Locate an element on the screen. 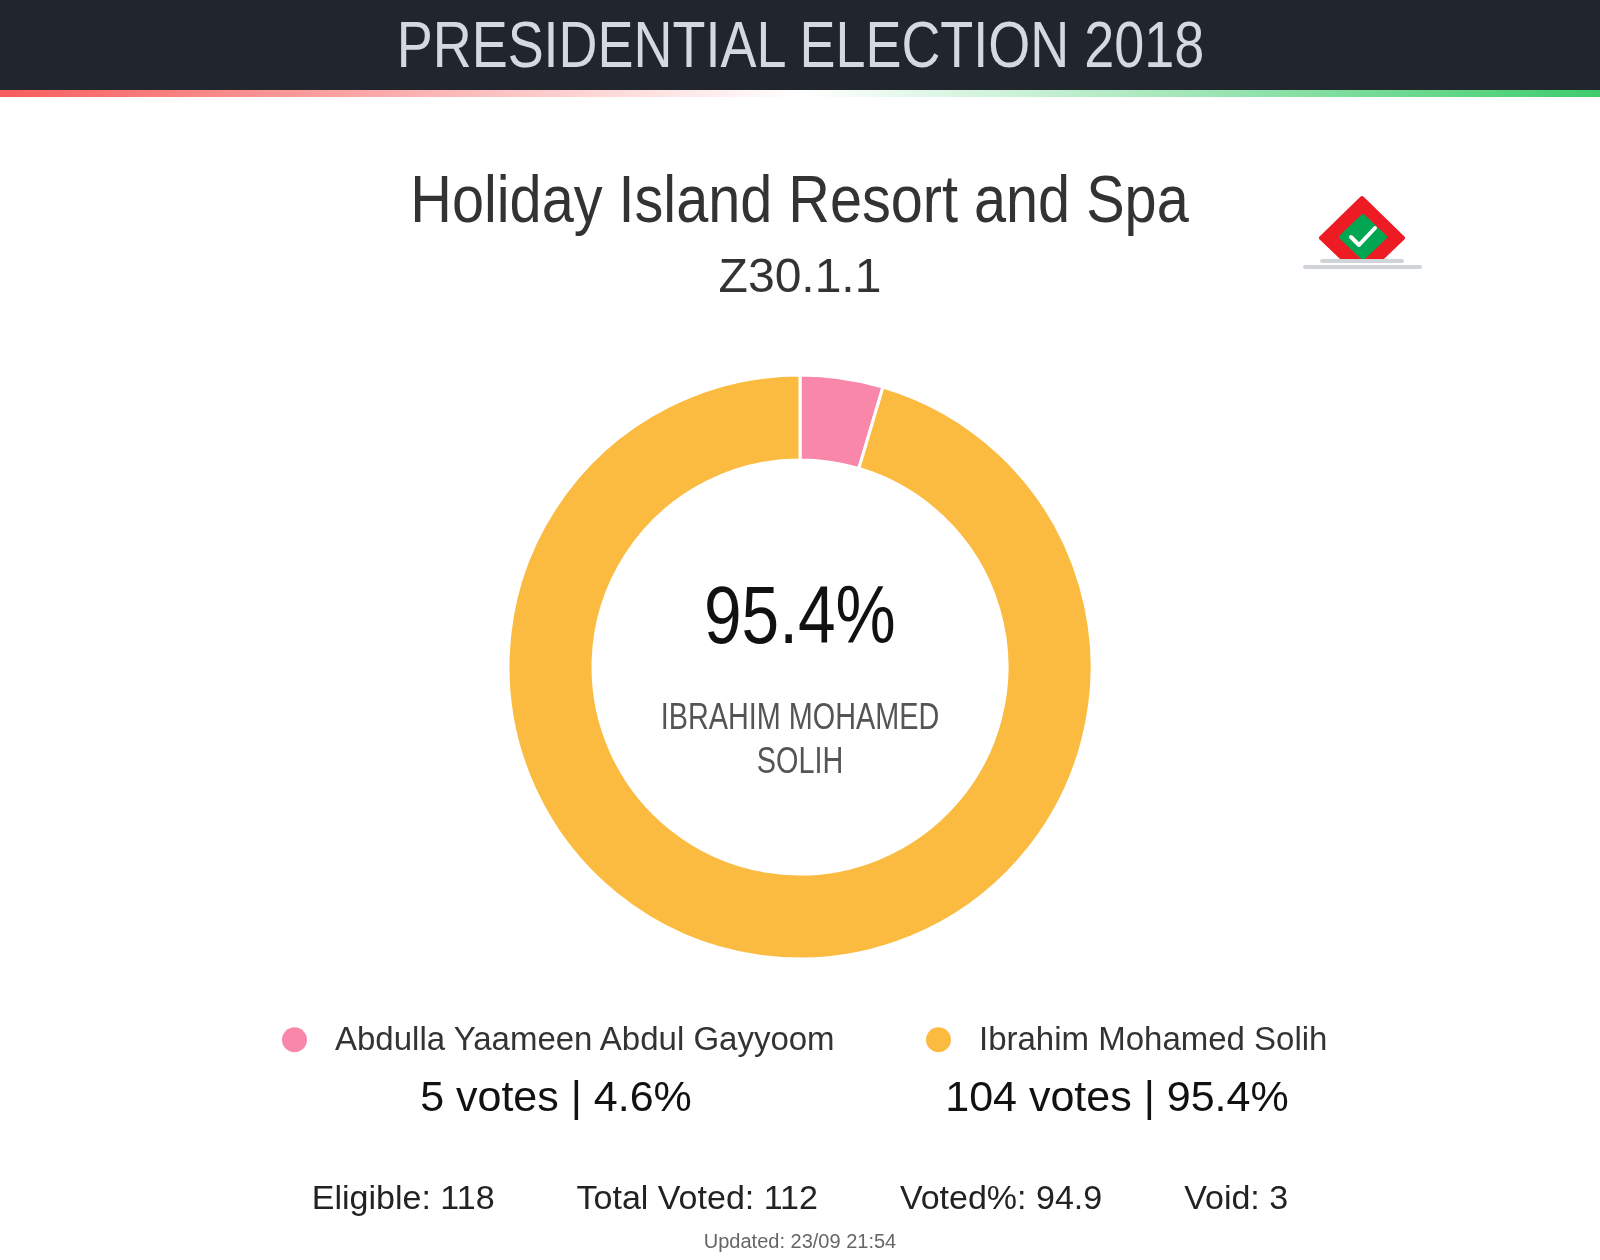  data-label: 104 votes | 95.4% is located at coordinates (1117, 1096).